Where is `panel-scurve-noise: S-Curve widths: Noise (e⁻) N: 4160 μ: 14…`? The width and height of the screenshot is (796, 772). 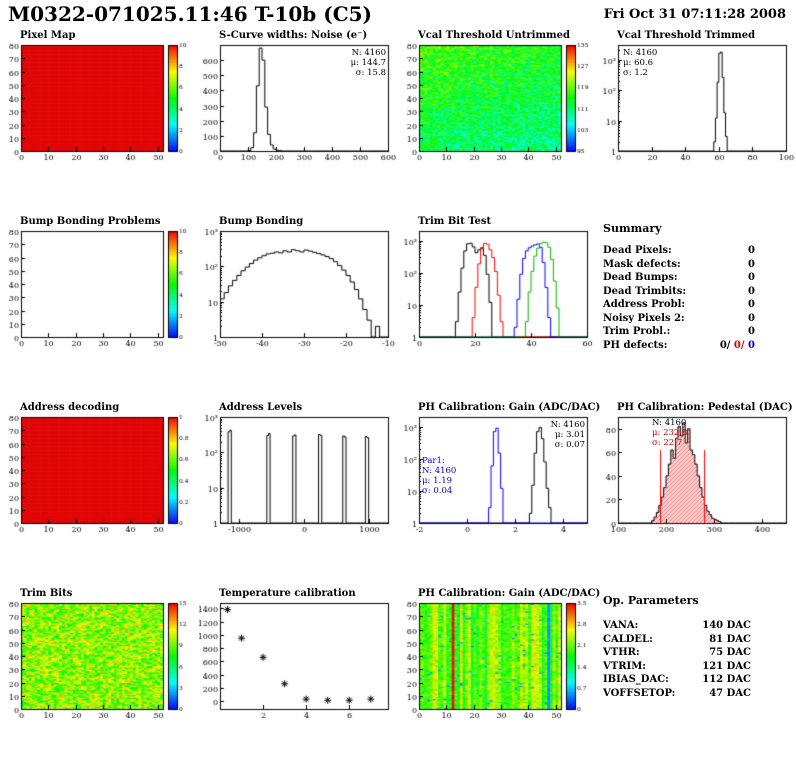
panel-scurve-noise: S-Curve widths: Noise (e⁻) N: 4160 μ: 14… is located at coordinates (298, 121).